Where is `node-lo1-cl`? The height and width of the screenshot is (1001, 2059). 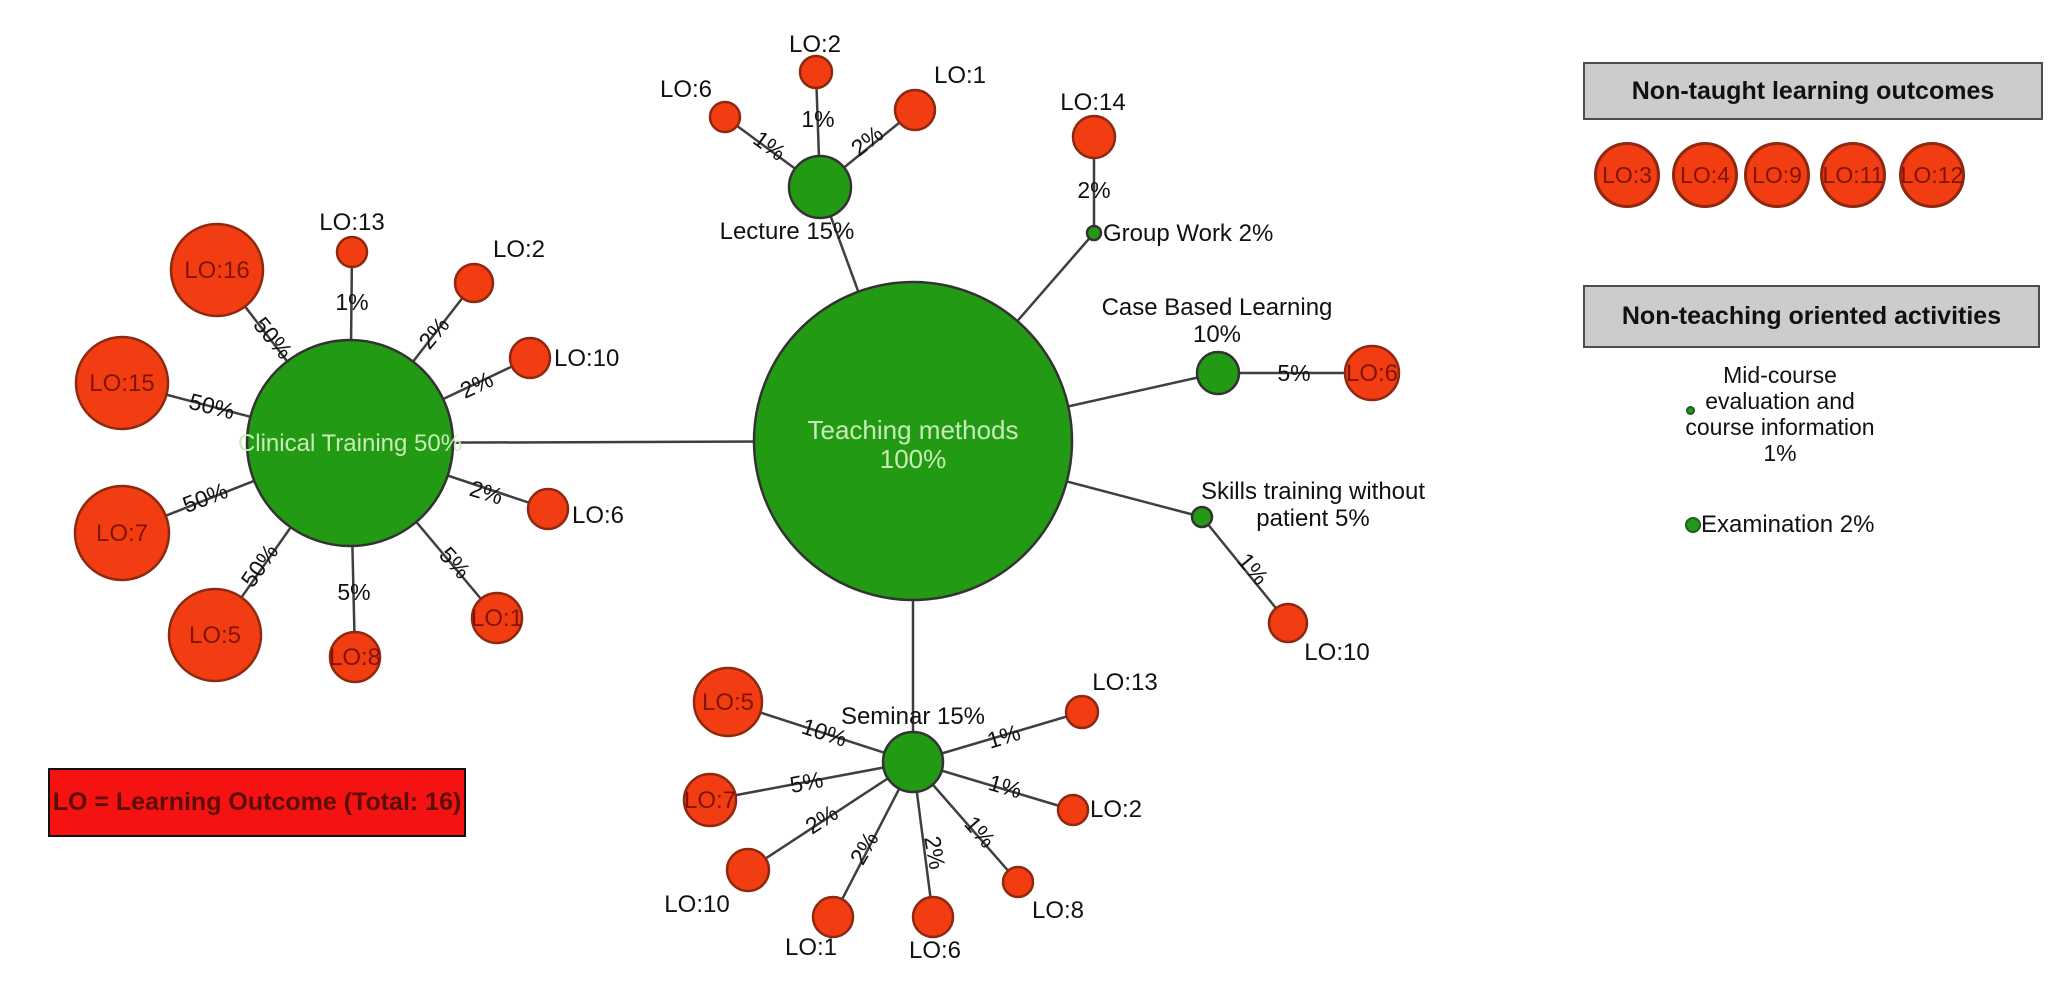
node-lo1-cl is located at coordinates (497, 618).